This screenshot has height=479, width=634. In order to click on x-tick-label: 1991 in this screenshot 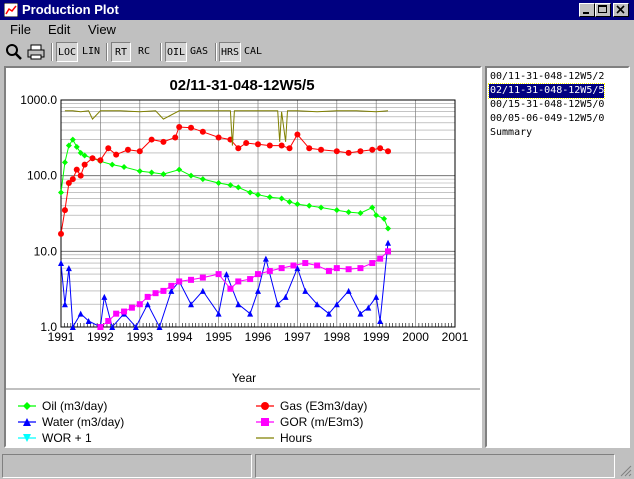, I will do `click(61, 337)`.